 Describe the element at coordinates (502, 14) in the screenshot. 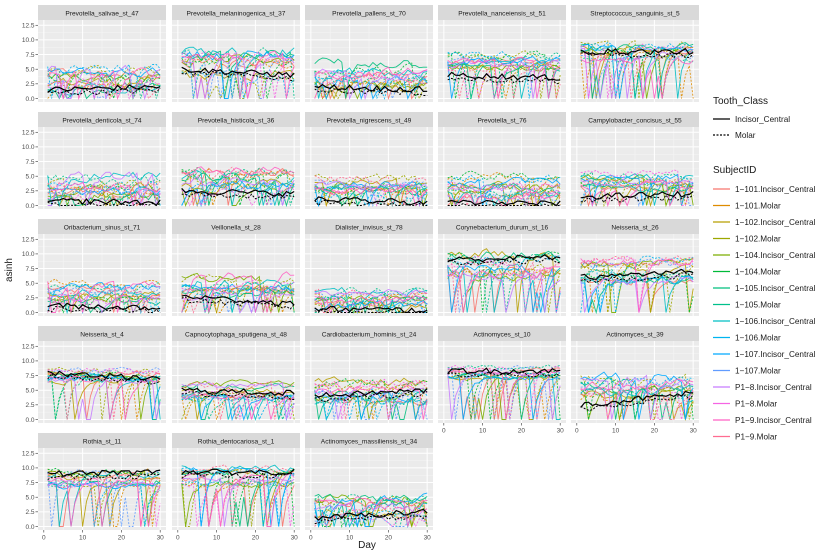

I see `facet-title: Prevotella_nanceiensis_st_51` at that location.